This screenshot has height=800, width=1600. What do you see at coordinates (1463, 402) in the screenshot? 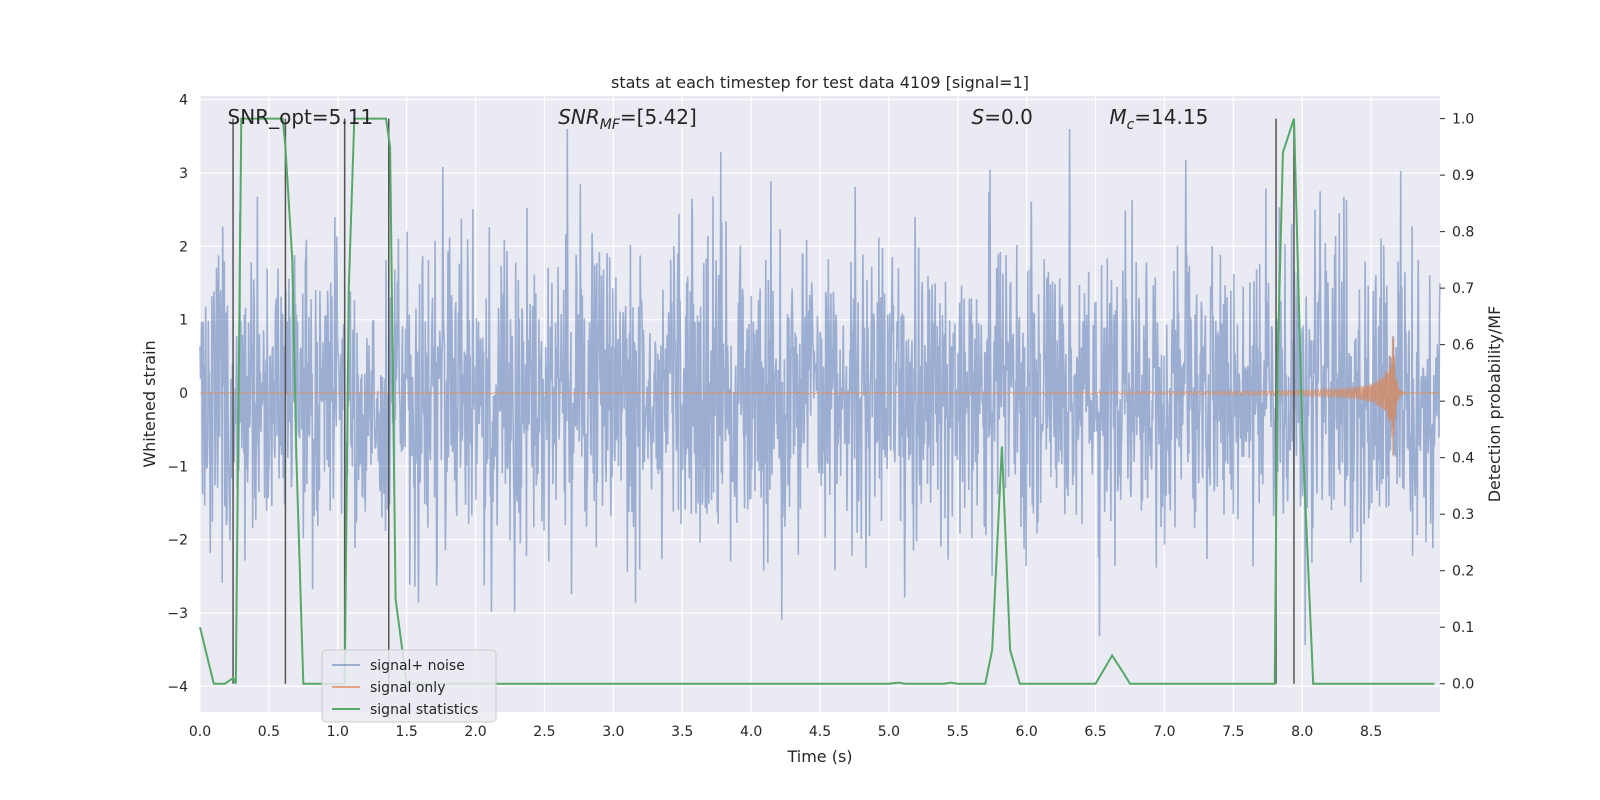
I see `y-right-tick-label: 0.5` at bounding box center [1463, 402].